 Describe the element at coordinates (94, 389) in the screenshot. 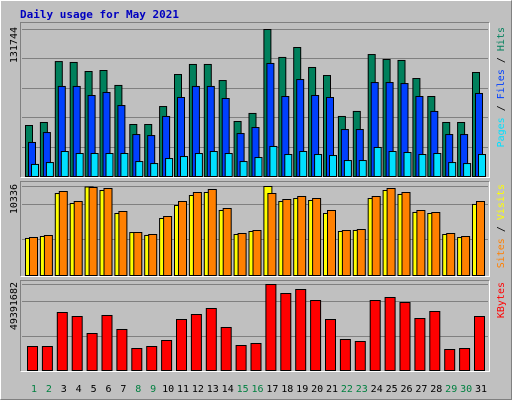

I see `x-tick-label: 5` at that location.